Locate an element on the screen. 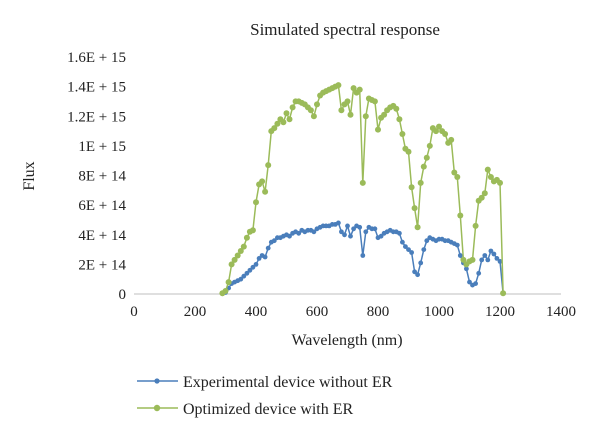  y-tick-label: 4E + 14 is located at coordinates (102, 236).